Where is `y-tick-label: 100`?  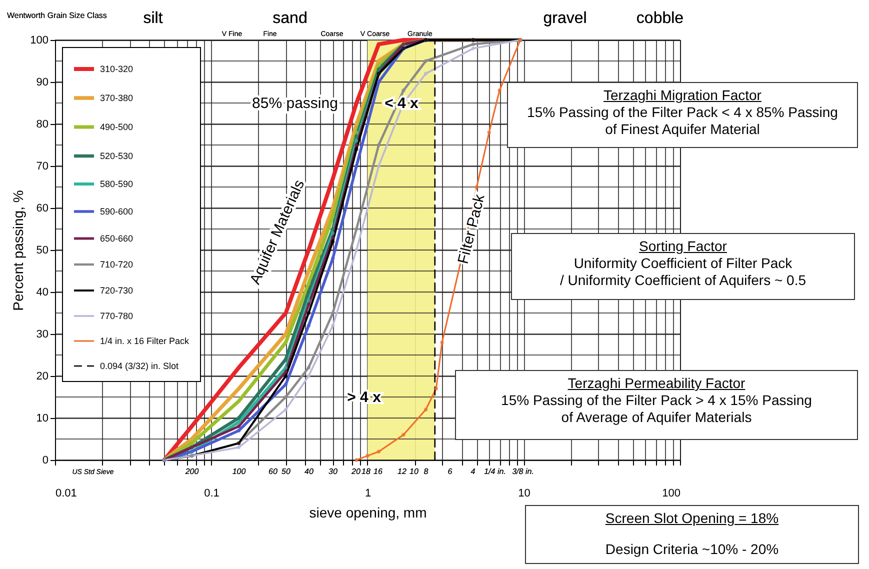
y-tick-label: 100 is located at coordinates (39, 40).